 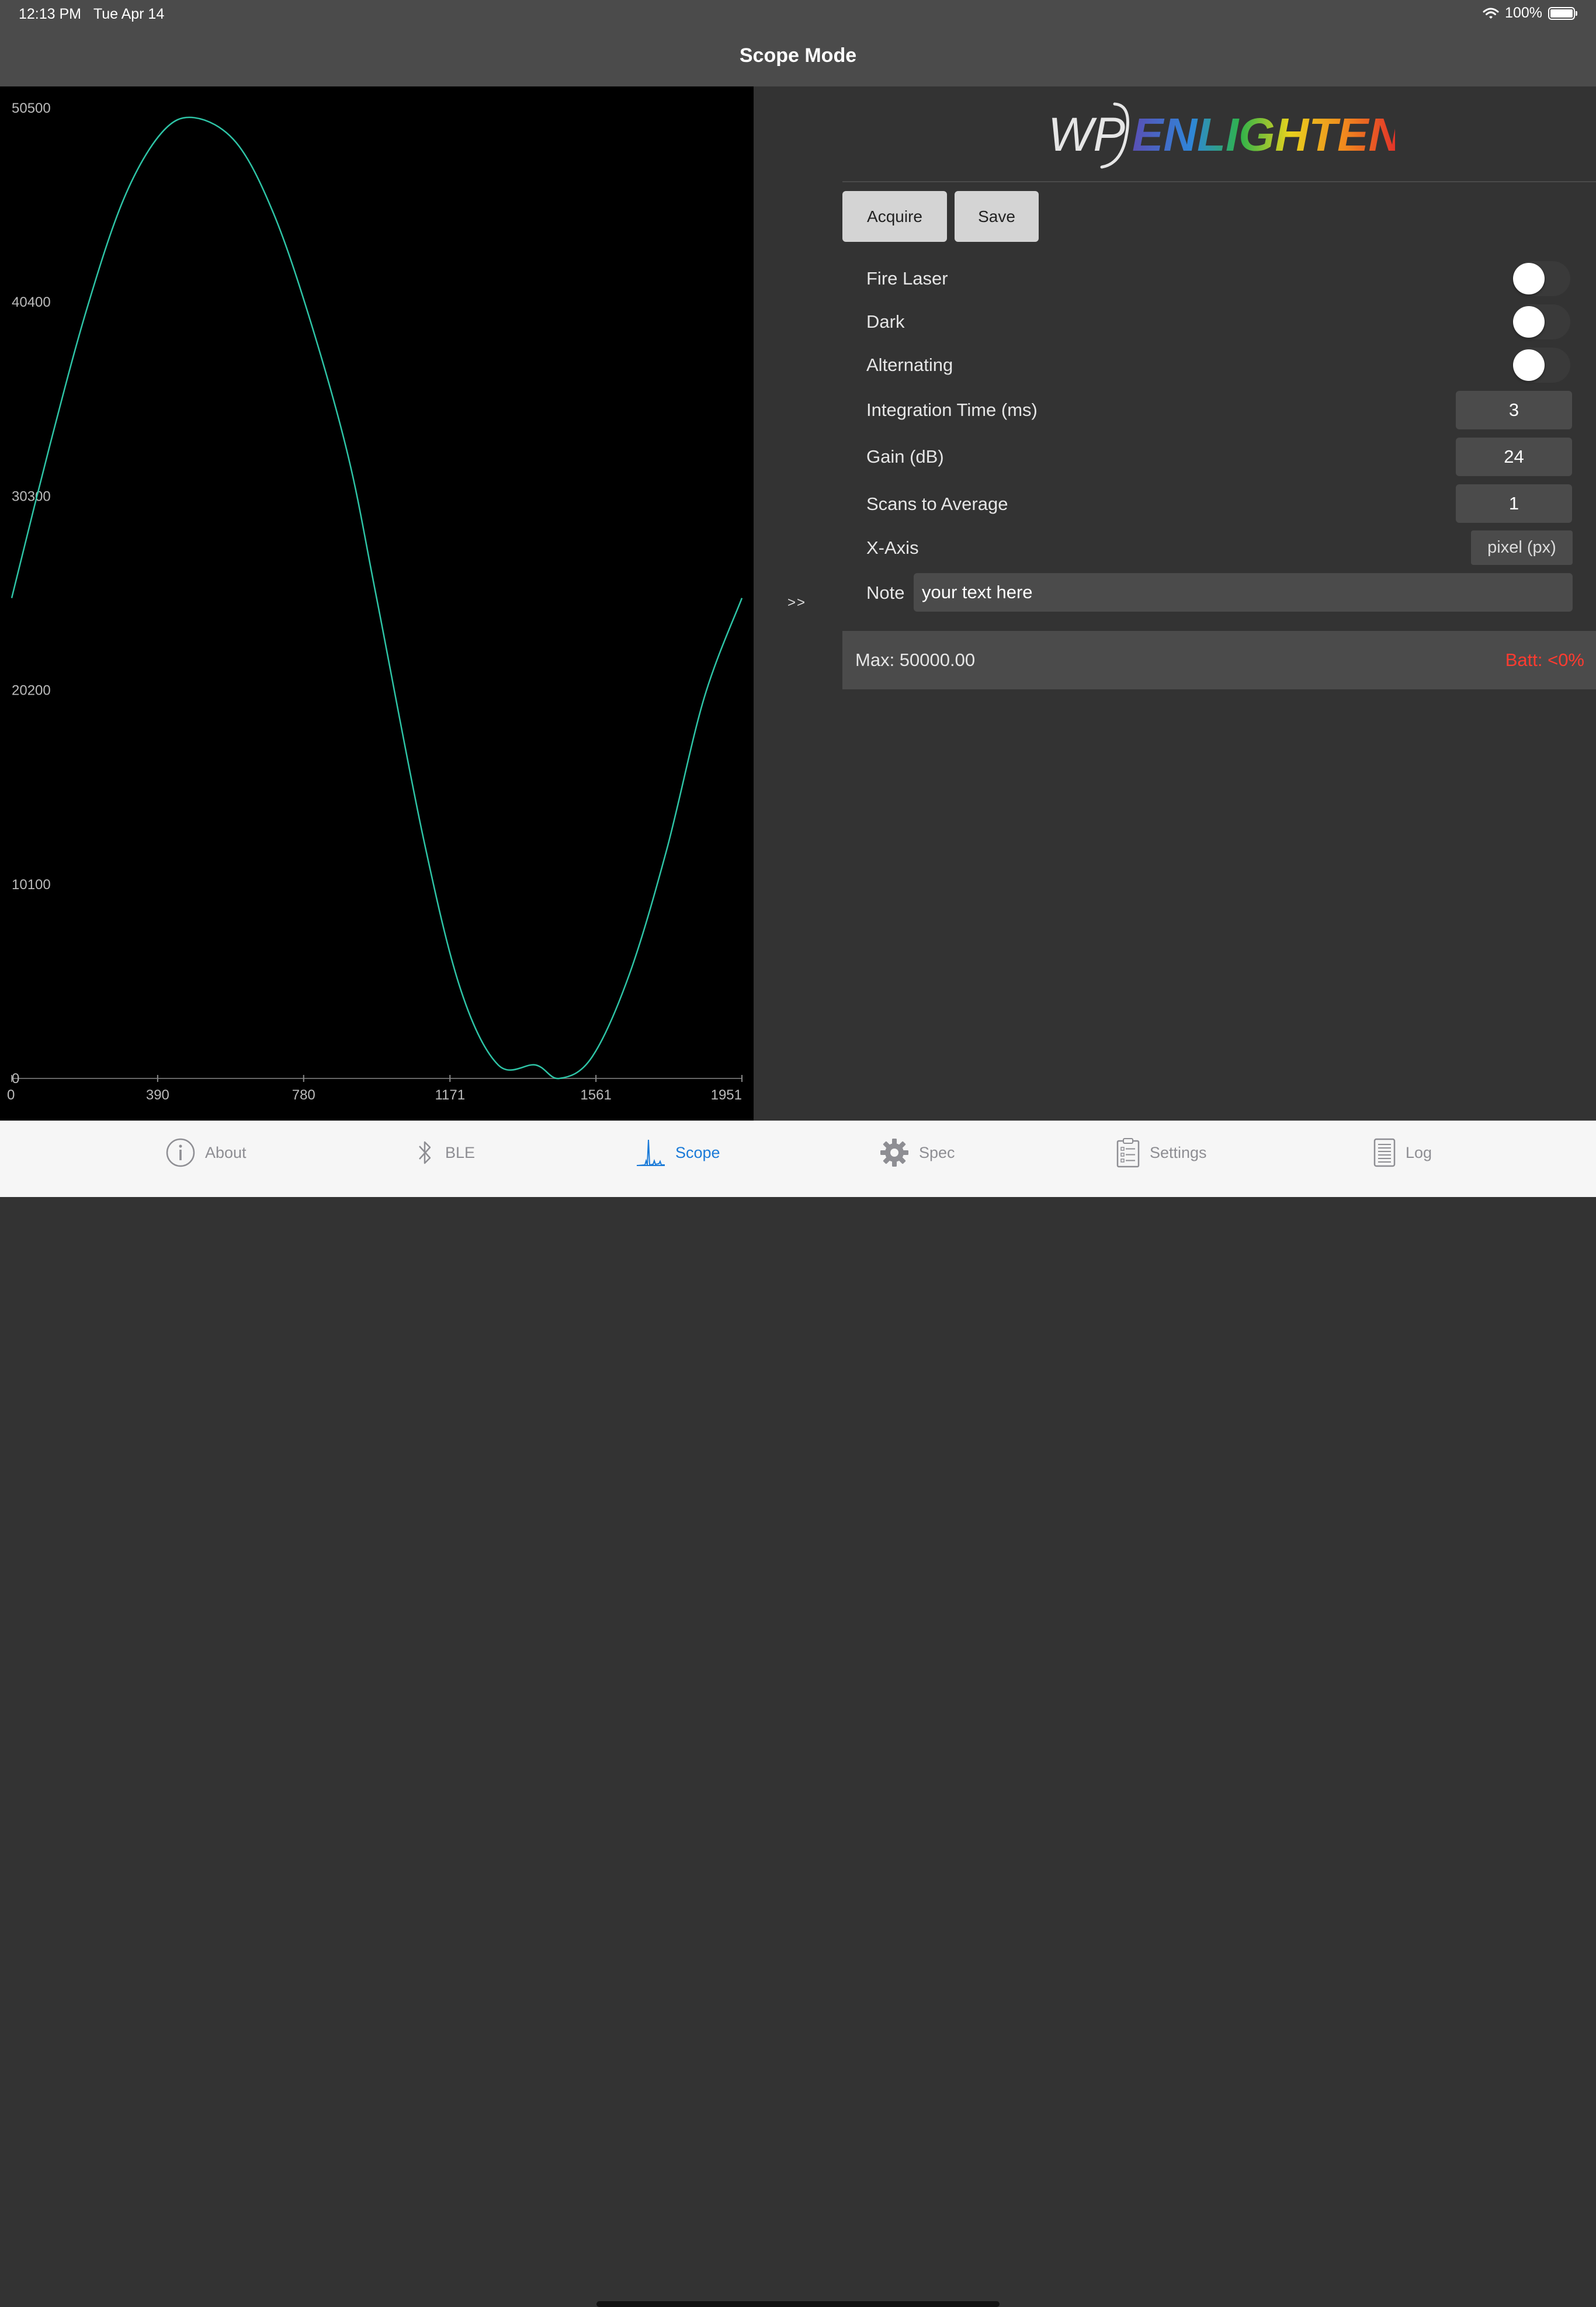 What do you see at coordinates (15, 1079) in the screenshot?
I see `y-tick-label: 0` at bounding box center [15, 1079].